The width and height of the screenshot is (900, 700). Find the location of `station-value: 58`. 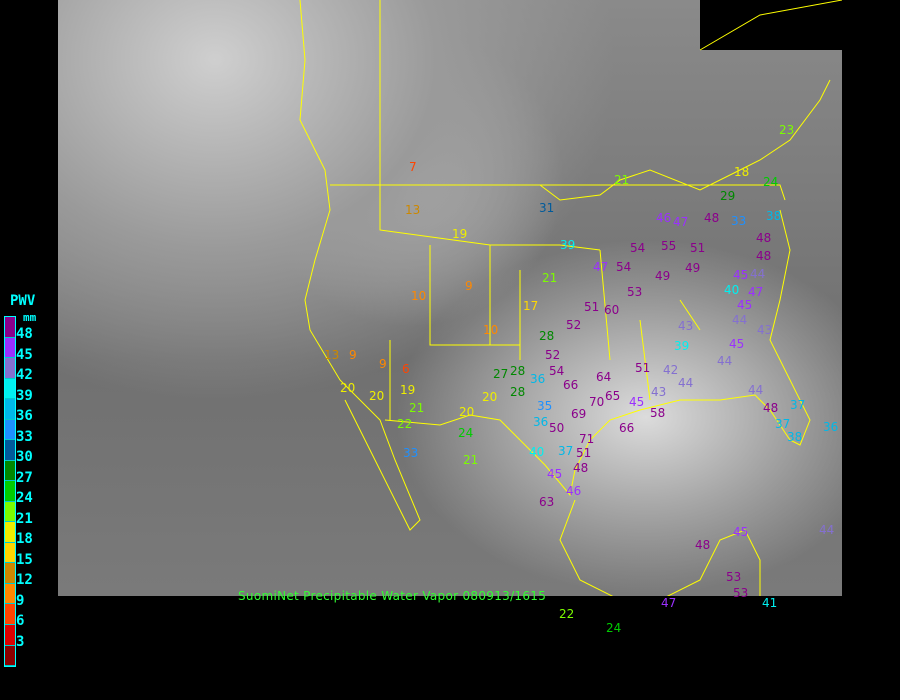

station-value: 58 is located at coordinates (658, 413).